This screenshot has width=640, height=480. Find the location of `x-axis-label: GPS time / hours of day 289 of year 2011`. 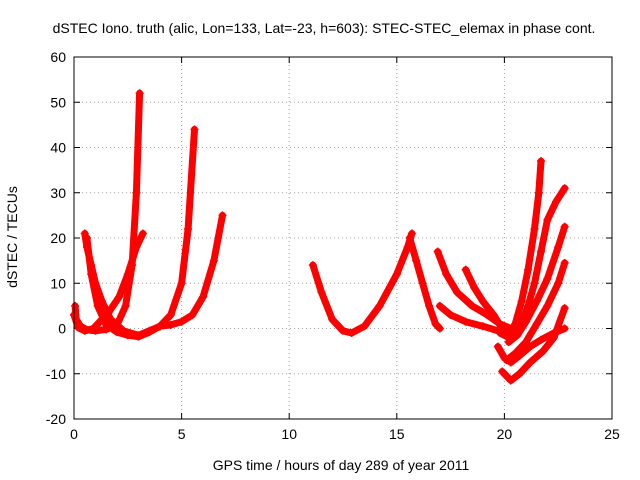

x-axis-label: GPS time / hours of day 289 of year 2011 is located at coordinates (341, 465).